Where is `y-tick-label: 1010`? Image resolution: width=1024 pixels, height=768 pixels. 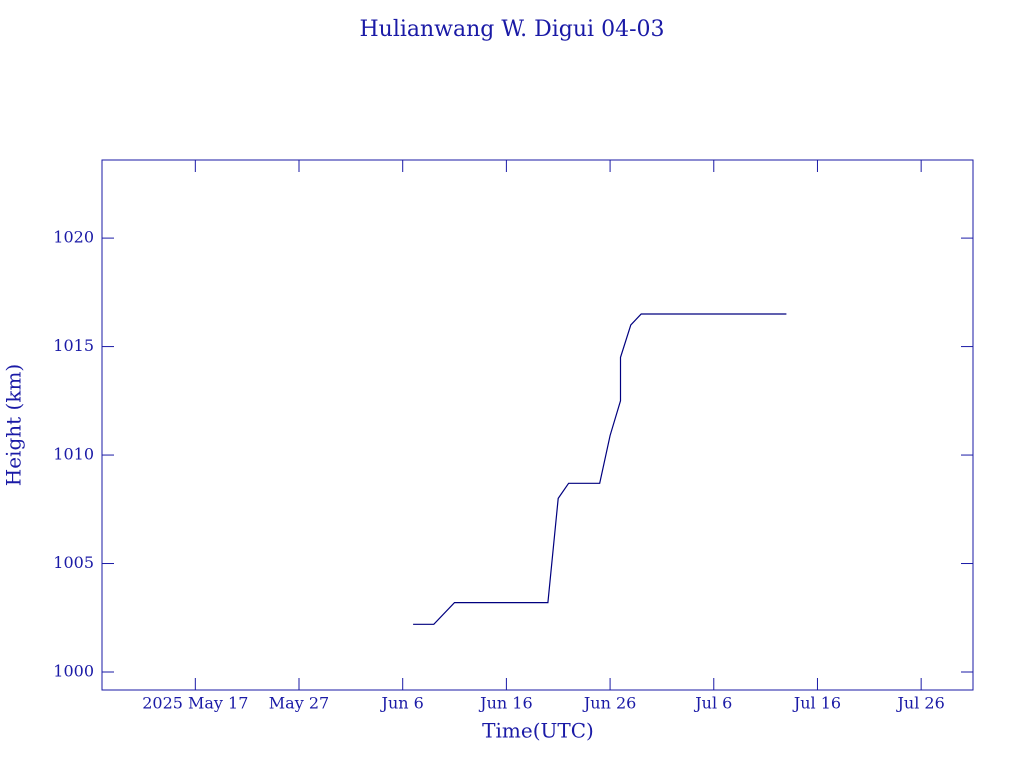
y-tick-label: 1010 is located at coordinates (73, 454).